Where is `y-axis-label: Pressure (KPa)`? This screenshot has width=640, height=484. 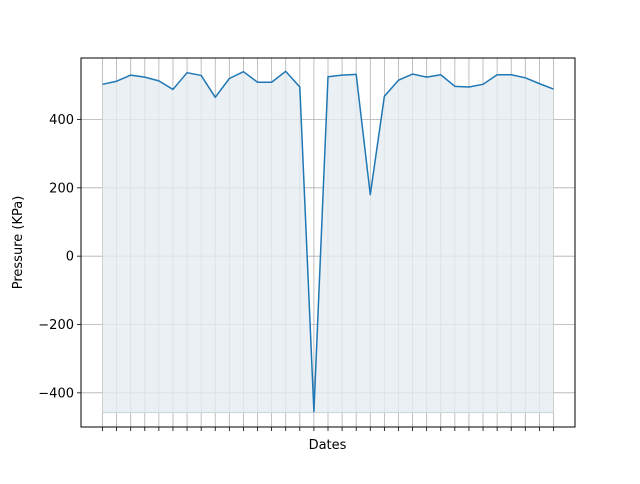 y-axis-label: Pressure (KPa) is located at coordinates (18, 243).